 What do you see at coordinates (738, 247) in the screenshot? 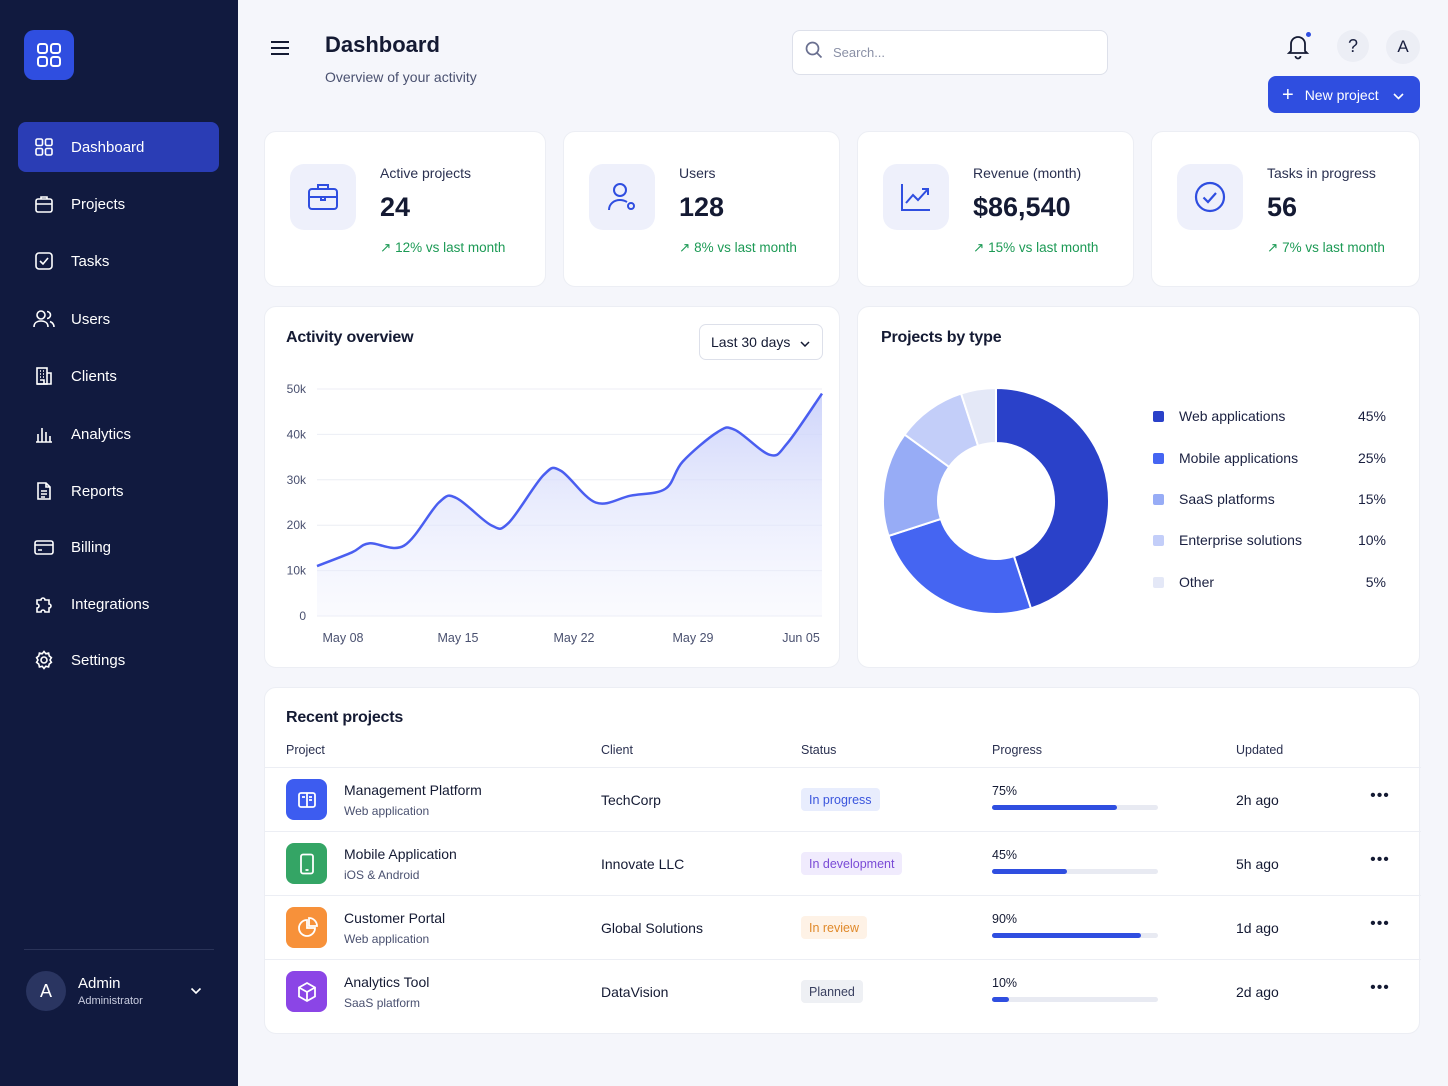
I see `stat-change: ↗ 8% vs last month` at bounding box center [738, 247].